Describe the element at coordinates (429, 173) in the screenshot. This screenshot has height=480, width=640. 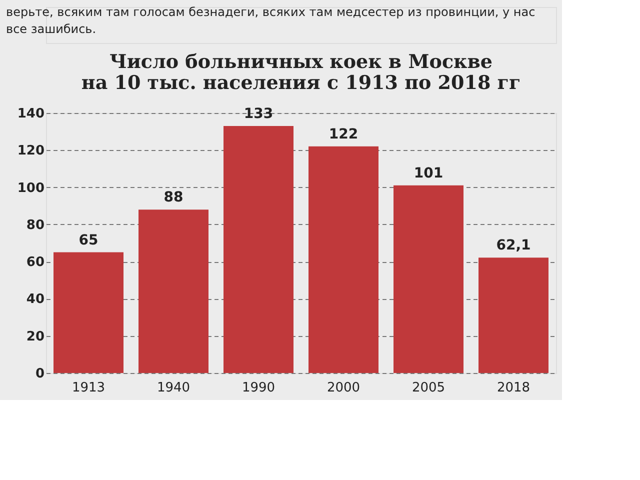
I see `data-label: 101` at that location.